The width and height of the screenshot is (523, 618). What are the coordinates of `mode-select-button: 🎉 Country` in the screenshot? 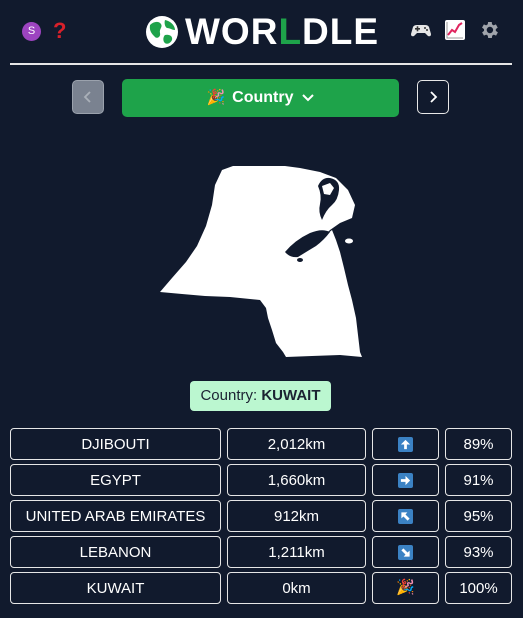 It's located at (260, 98).